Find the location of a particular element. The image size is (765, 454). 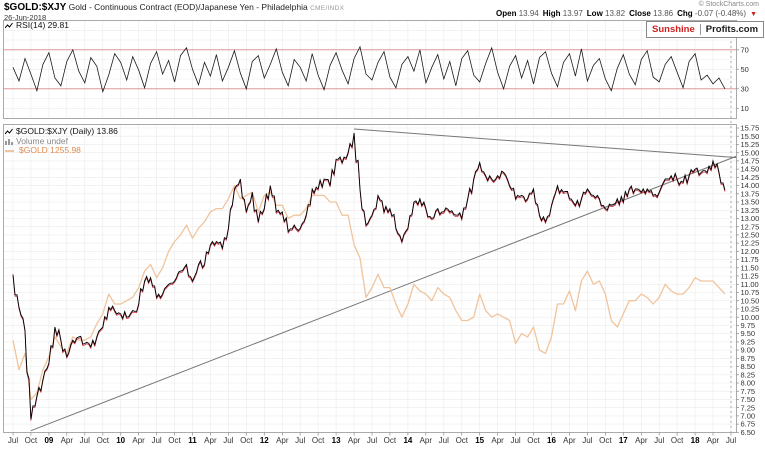

close-value: 13.86 is located at coordinates (663, 13).